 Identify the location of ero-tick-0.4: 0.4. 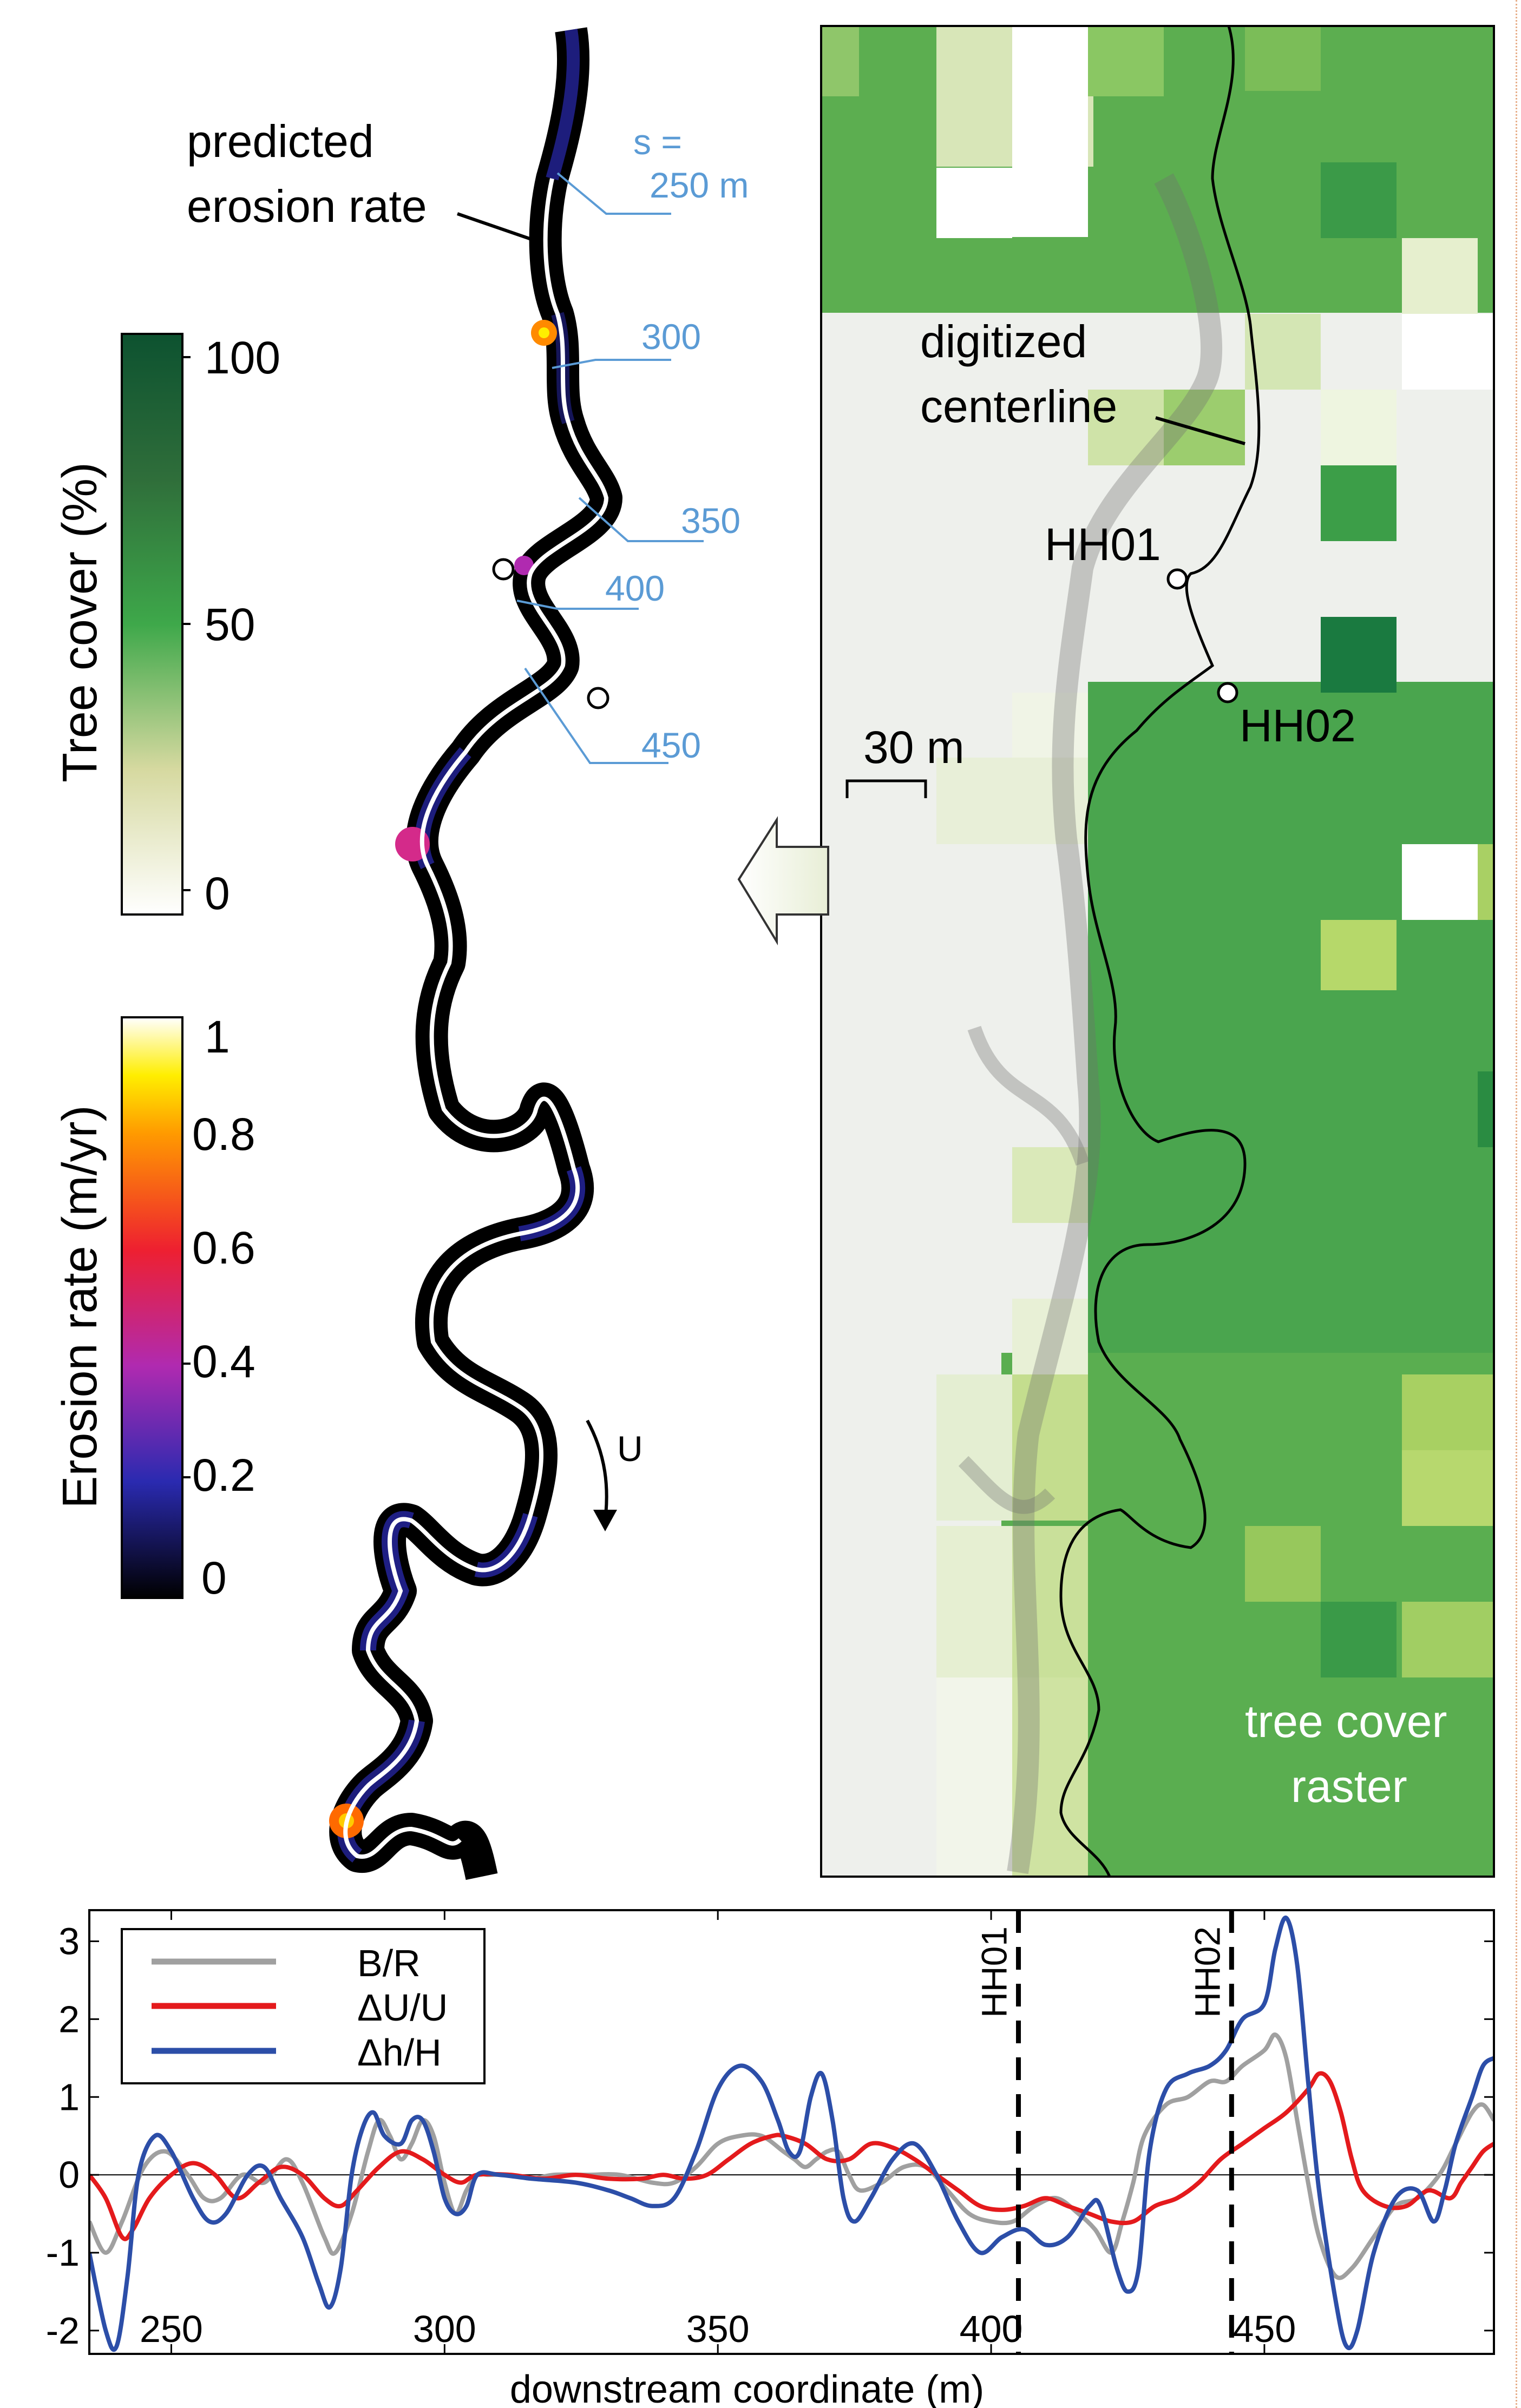
(223, 1361).